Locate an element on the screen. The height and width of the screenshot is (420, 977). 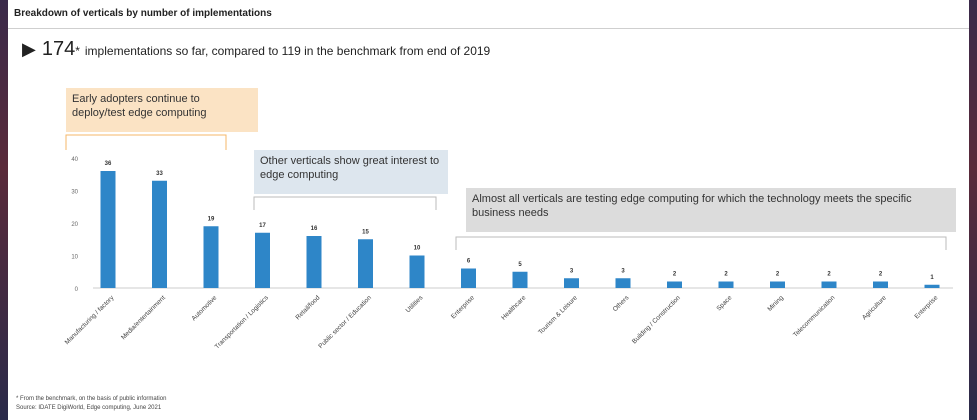
data-label: 16 is located at coordinates (314, 229).